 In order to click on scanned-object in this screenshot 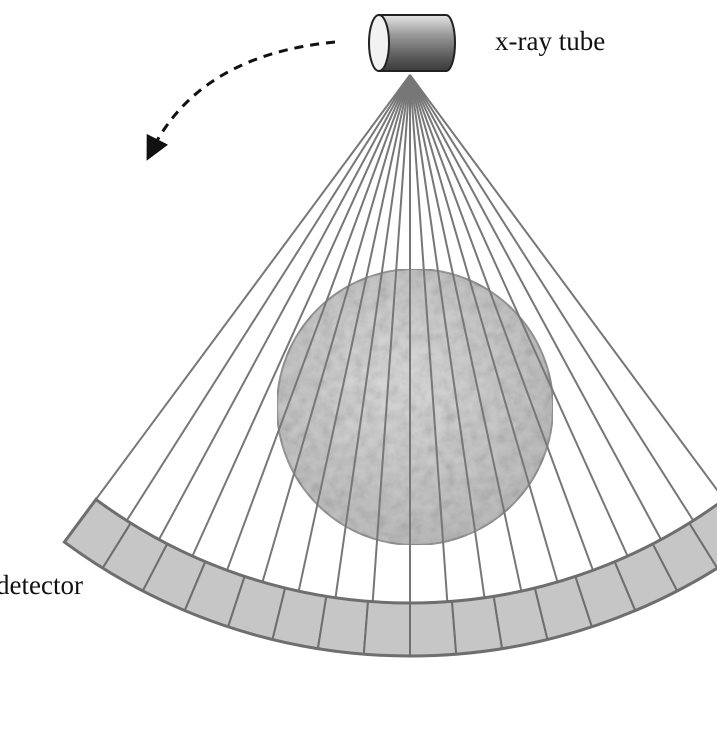, I will do `click(415, 407)`.